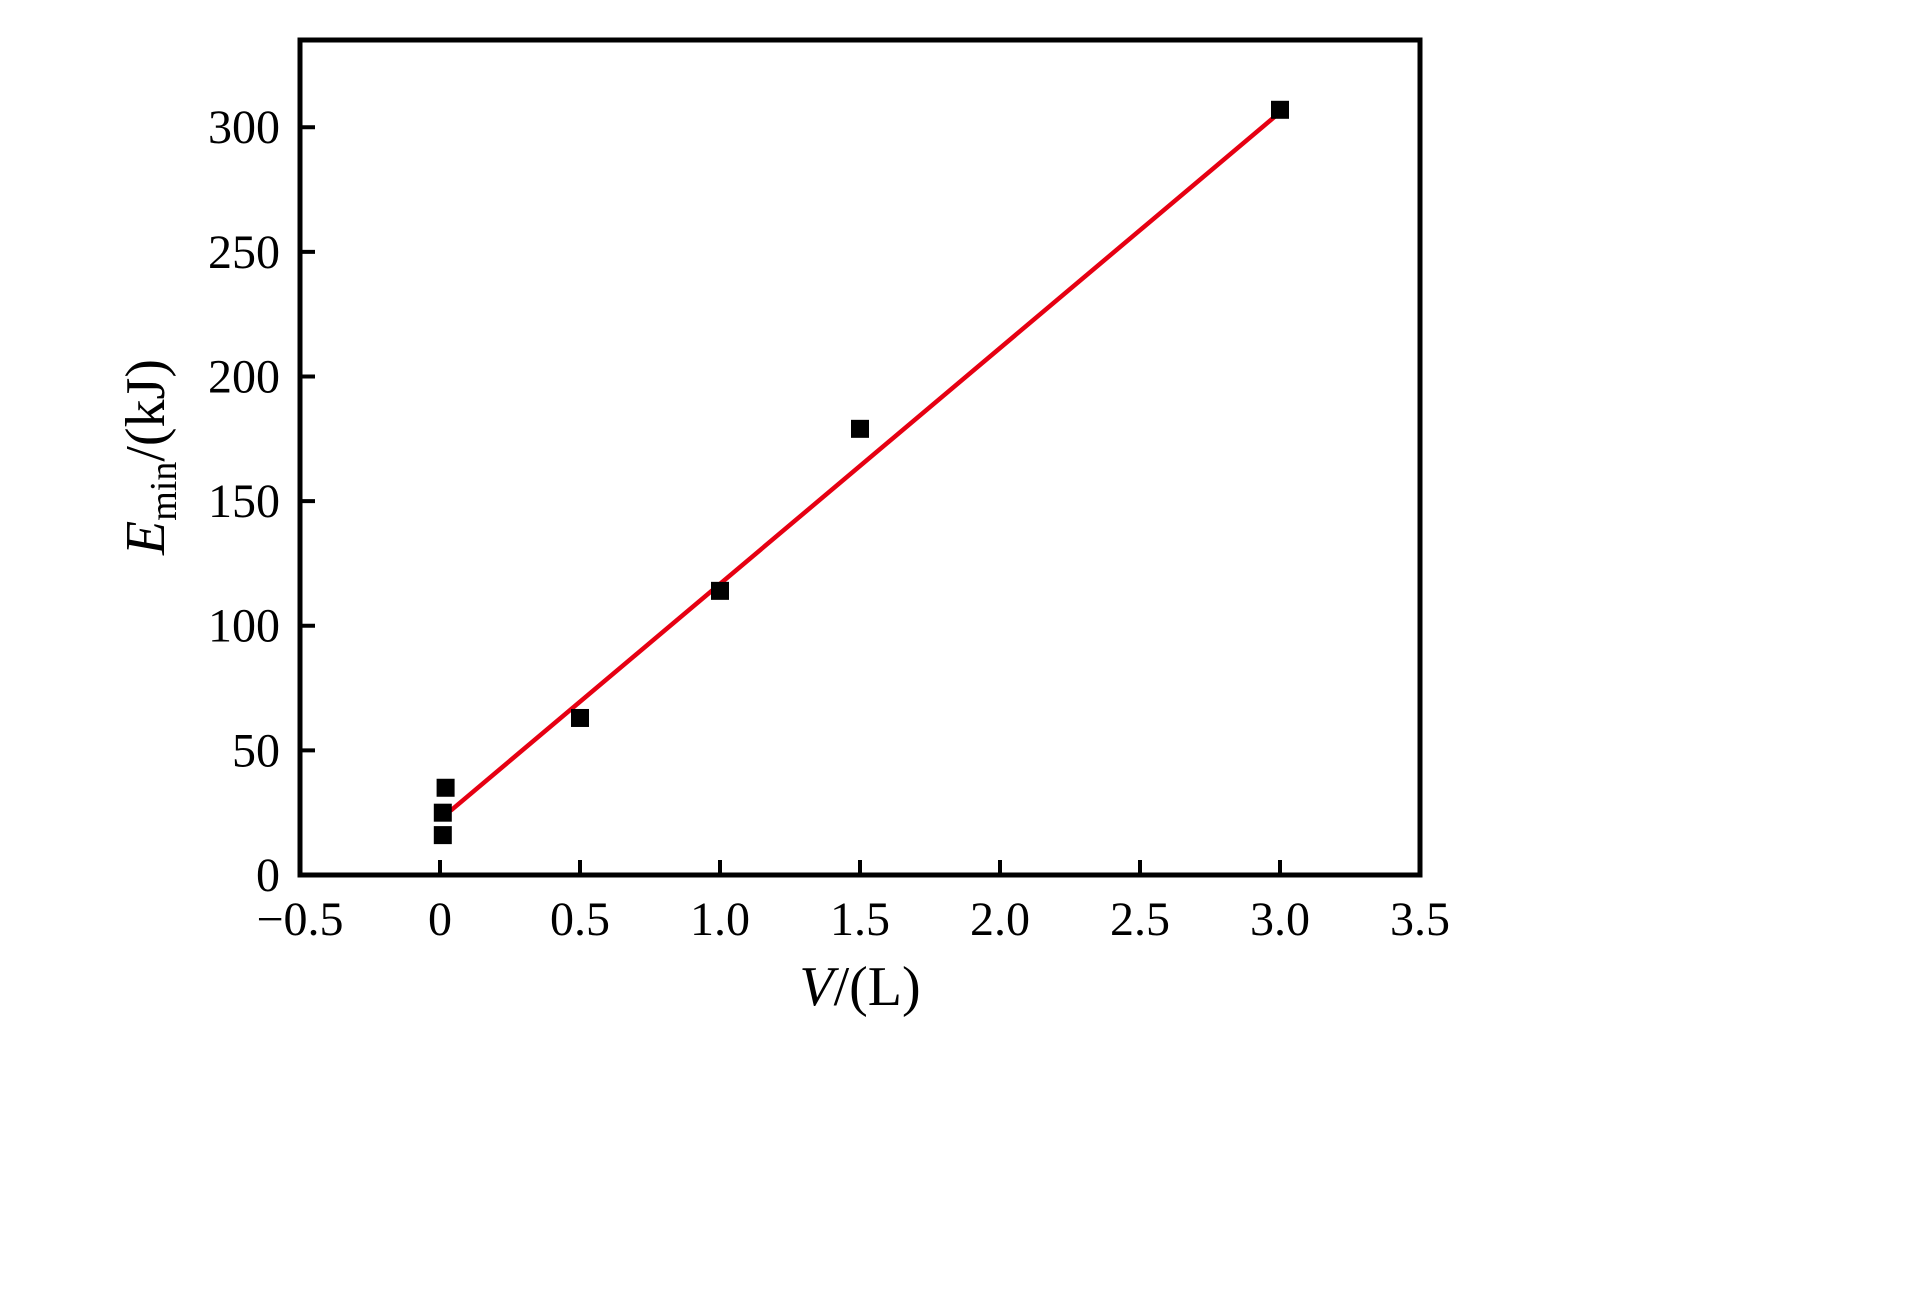  Describe the element at coordinates (580, 919) in the screenshot. I see `x-tick-label: 0.5` at that location.